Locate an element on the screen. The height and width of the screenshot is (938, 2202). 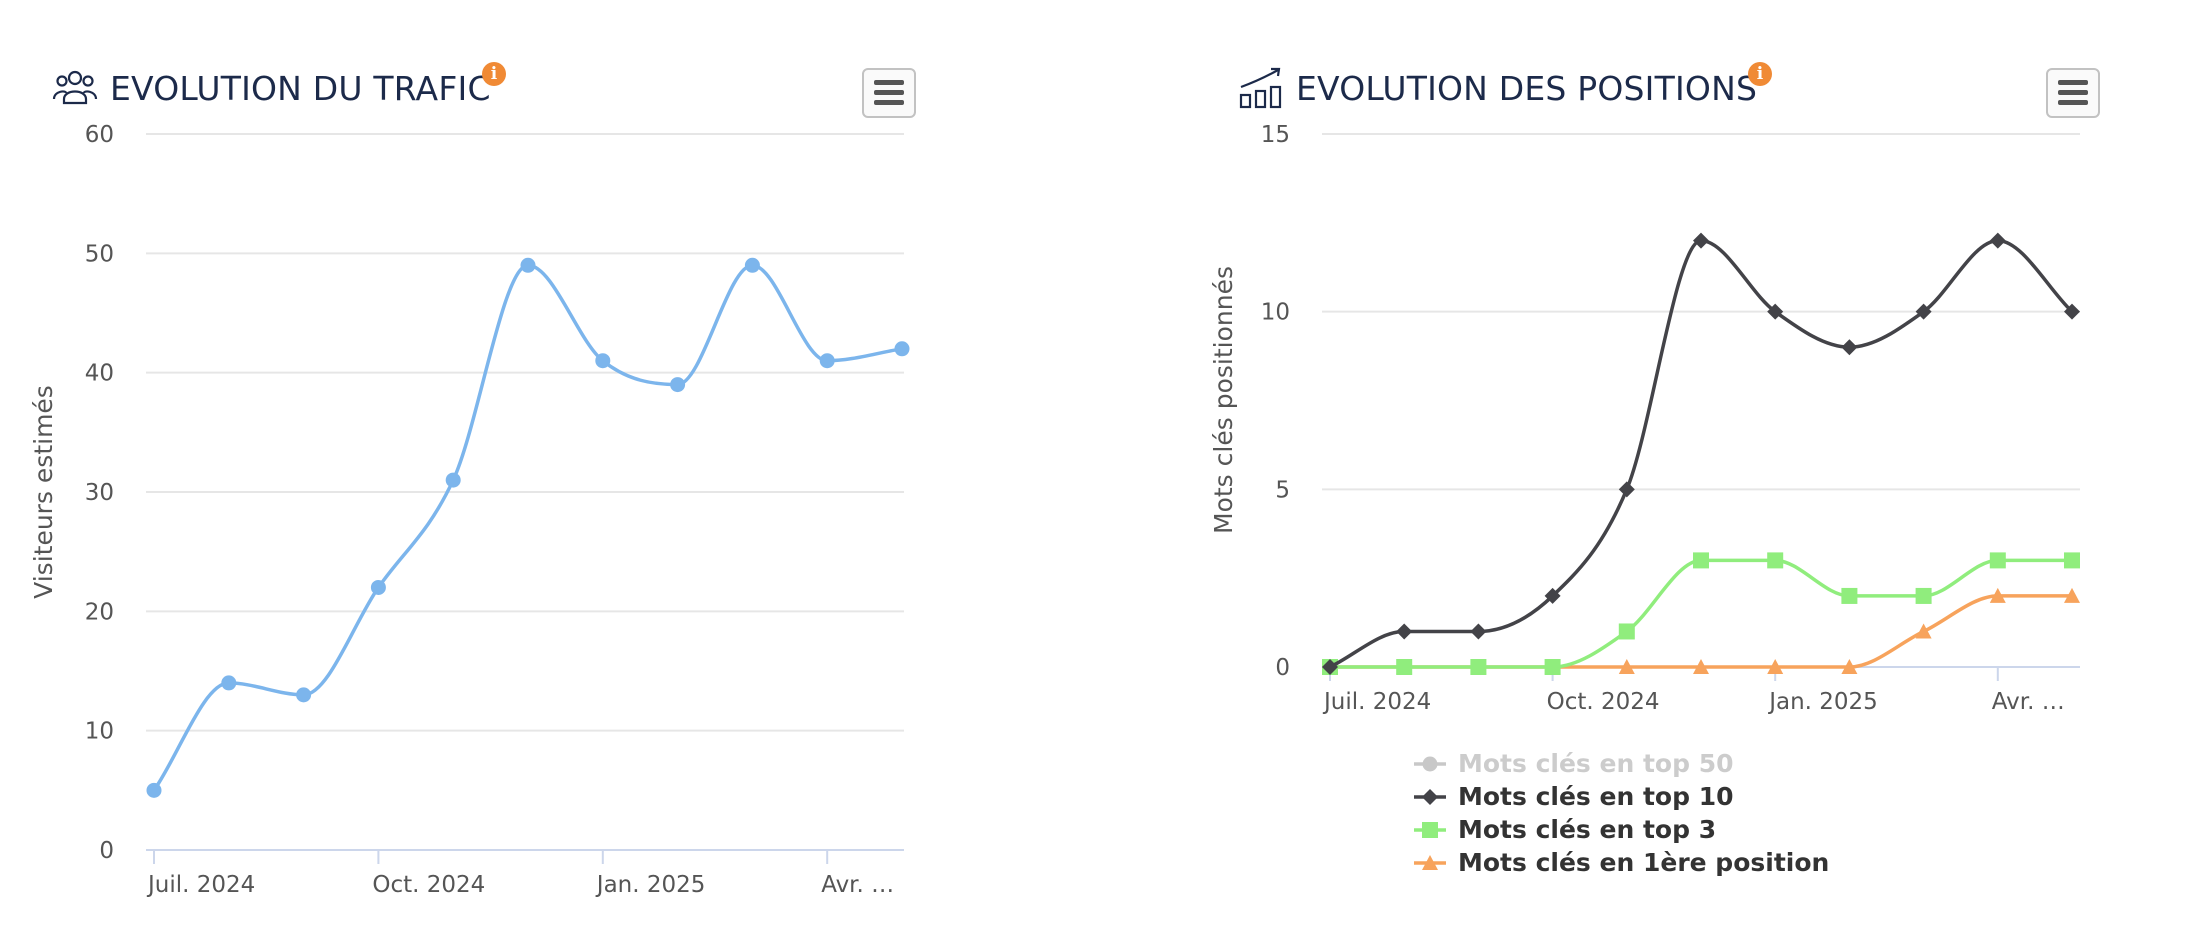
legend-label: Mots clés en top 50 is located at coordinates (1596, 763).